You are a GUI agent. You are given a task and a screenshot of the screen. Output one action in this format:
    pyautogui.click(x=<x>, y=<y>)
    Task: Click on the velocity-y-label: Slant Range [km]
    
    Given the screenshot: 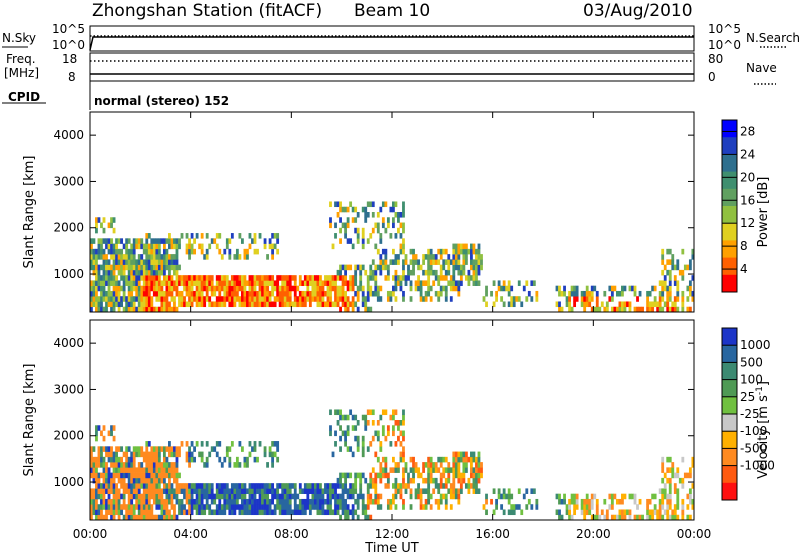 What is the action you would take?
    pyautogui.click(x=29, y=420)
    